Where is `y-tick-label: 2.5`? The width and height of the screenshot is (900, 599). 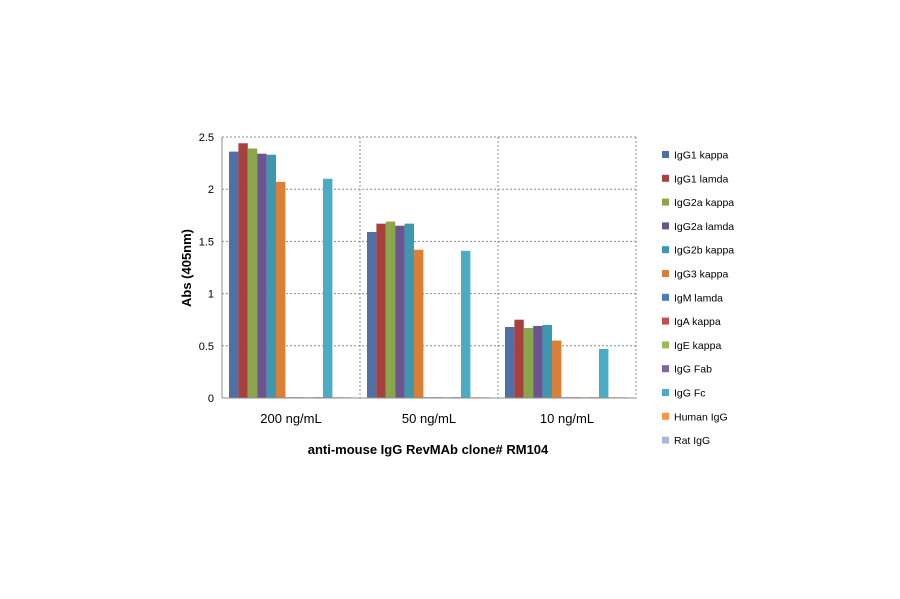 y-tick-label: 2.5 is located at coordinates (206, 138).